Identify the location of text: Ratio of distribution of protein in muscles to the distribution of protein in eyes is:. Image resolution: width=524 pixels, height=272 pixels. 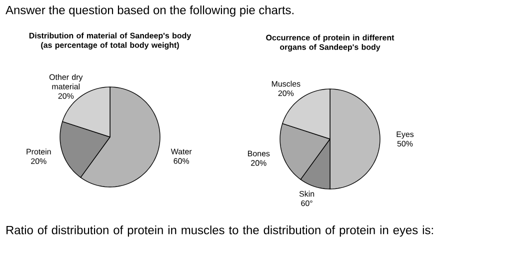
(219, 231).